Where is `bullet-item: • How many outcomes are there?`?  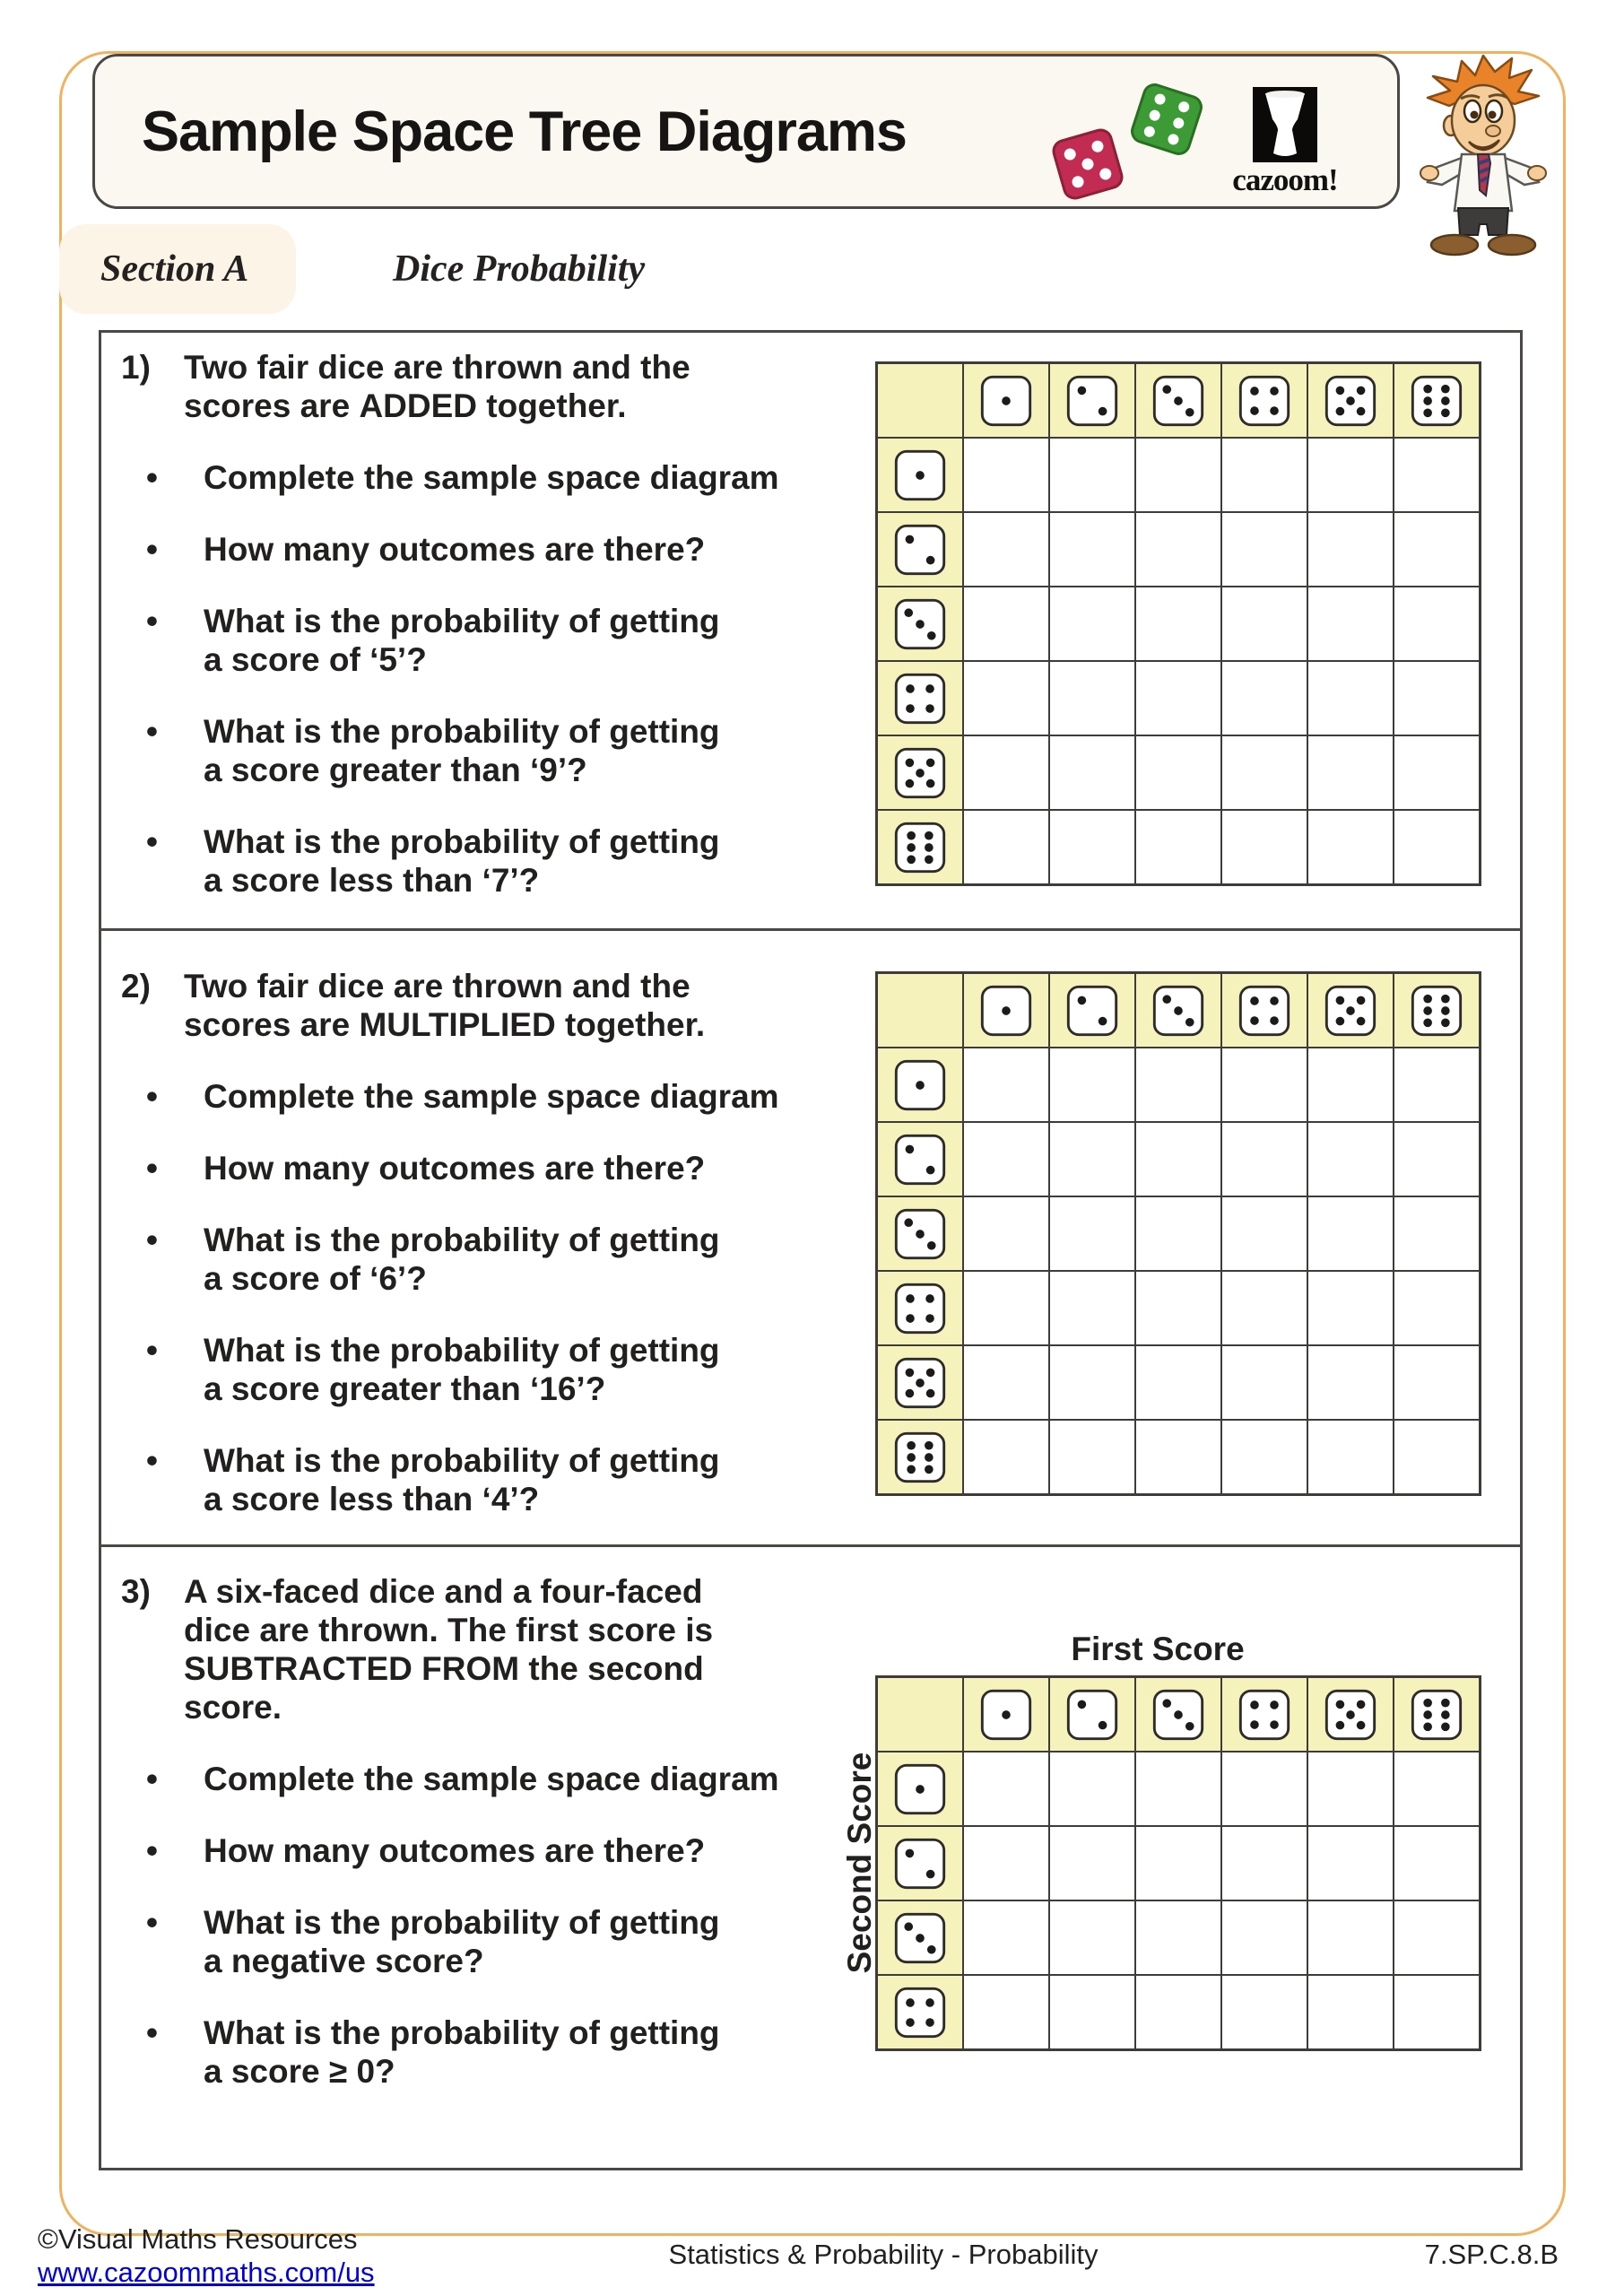
bullet-item: • How many outcomes are there? is located at coordinates (496, 549).